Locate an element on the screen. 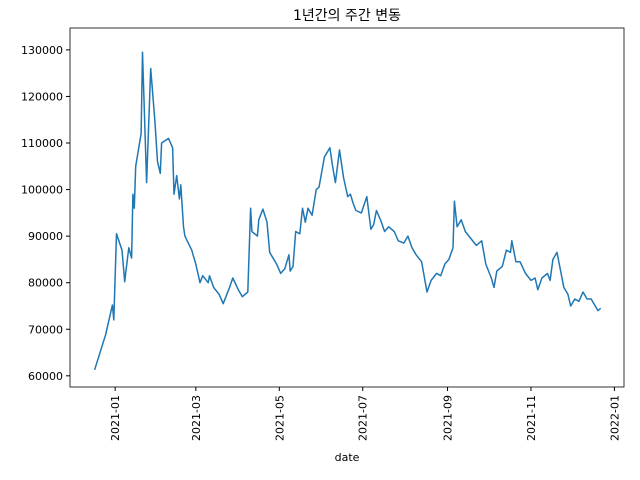  y-tick-label: 100000 is located at coordinates (42, 190).